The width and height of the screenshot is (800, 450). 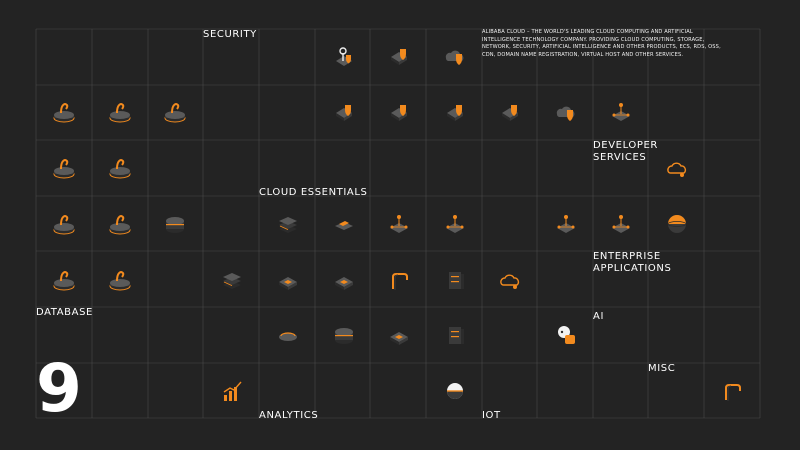 What do you see at coordinates (566, 112) in the screenshot?
I see `security-shield-cloud-2-icon` at bounding box center [566, 112].